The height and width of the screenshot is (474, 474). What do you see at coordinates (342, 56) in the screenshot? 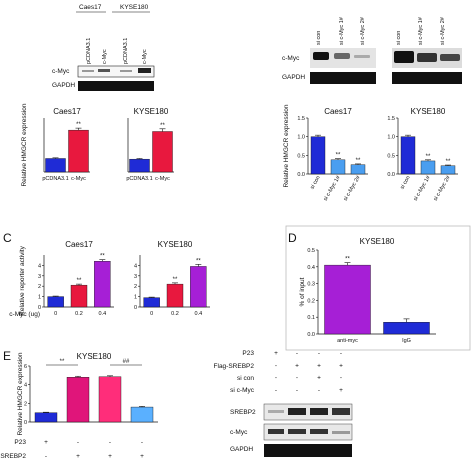
I see `blot-si1-cmyc-b2` at bounding box center [342, 56].